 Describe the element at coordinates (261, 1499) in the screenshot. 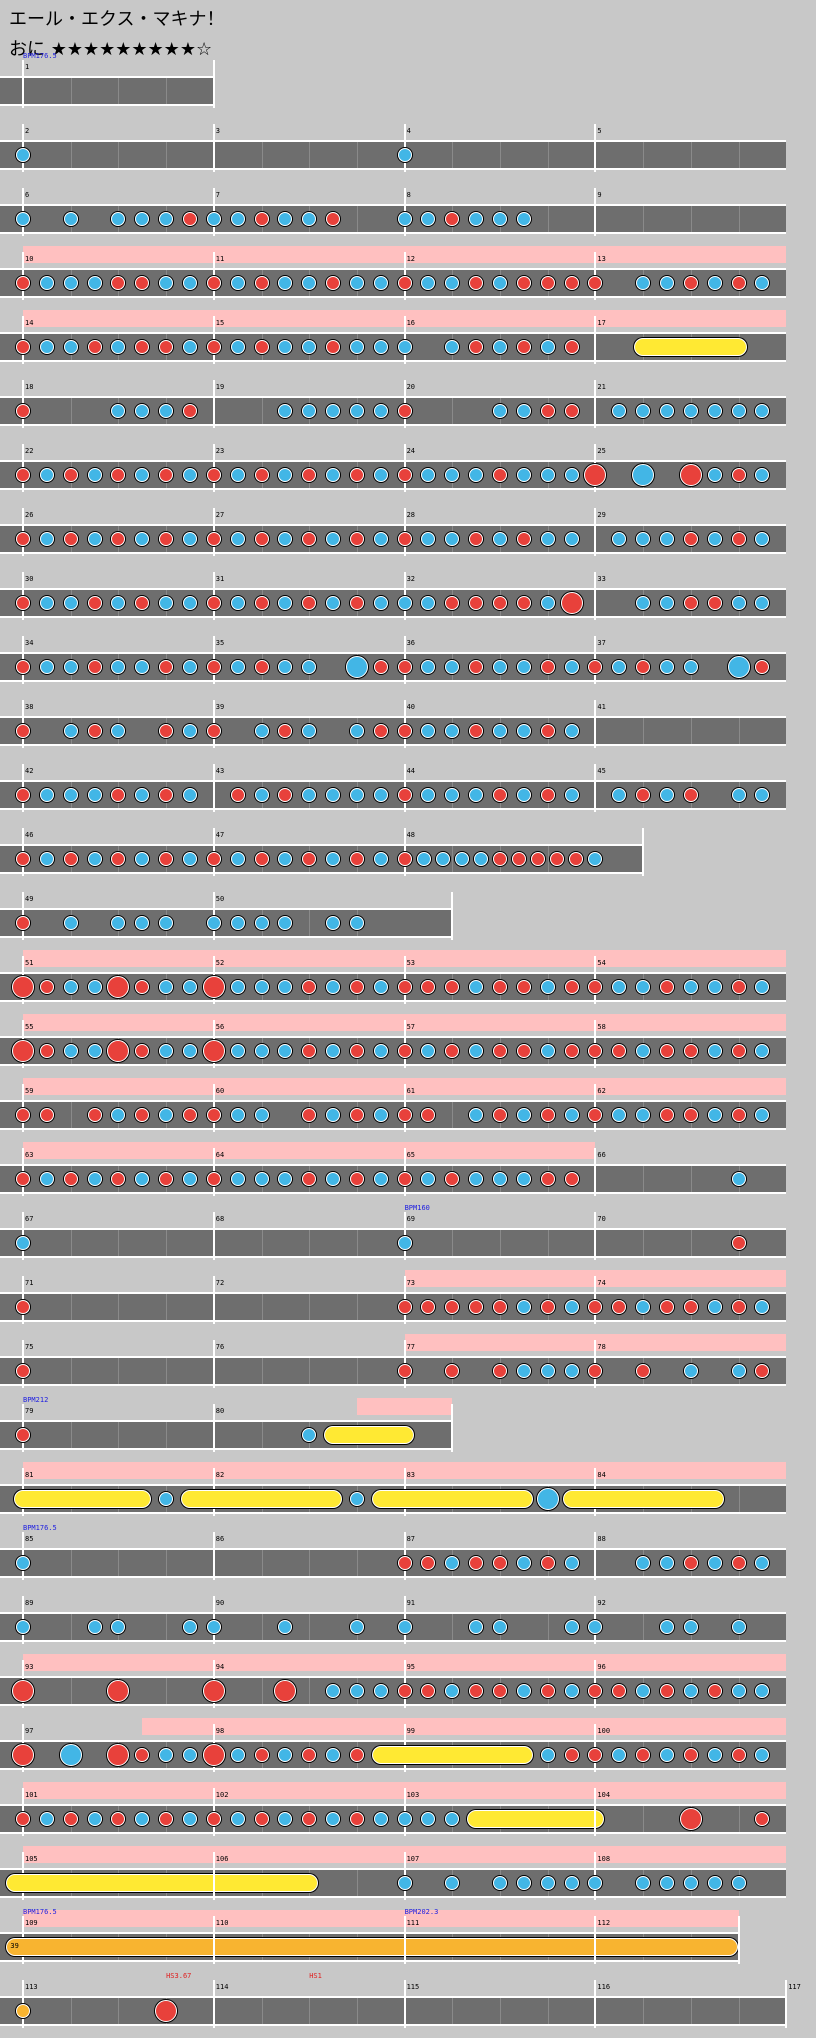

I see `drumroll-note` at that location.